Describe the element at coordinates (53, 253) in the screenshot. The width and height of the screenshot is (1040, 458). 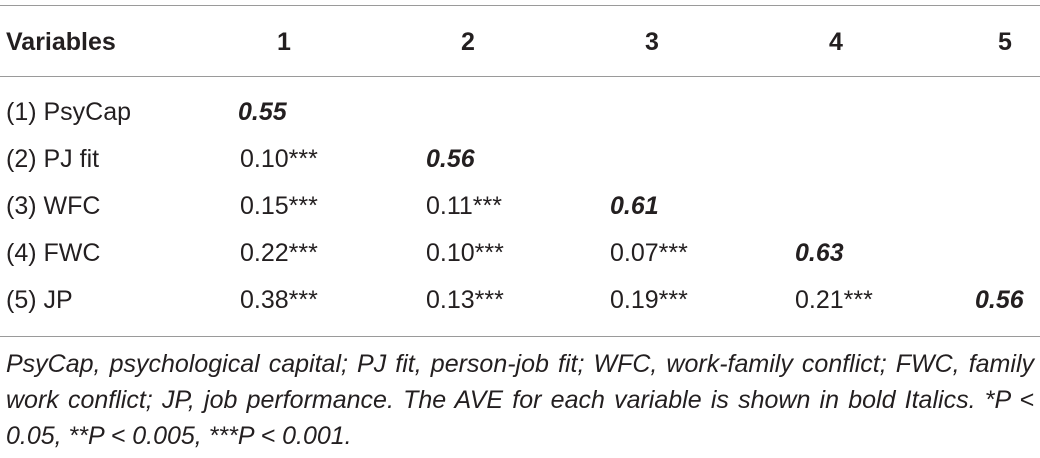
I see `row-label: (4) FWC` at that location.